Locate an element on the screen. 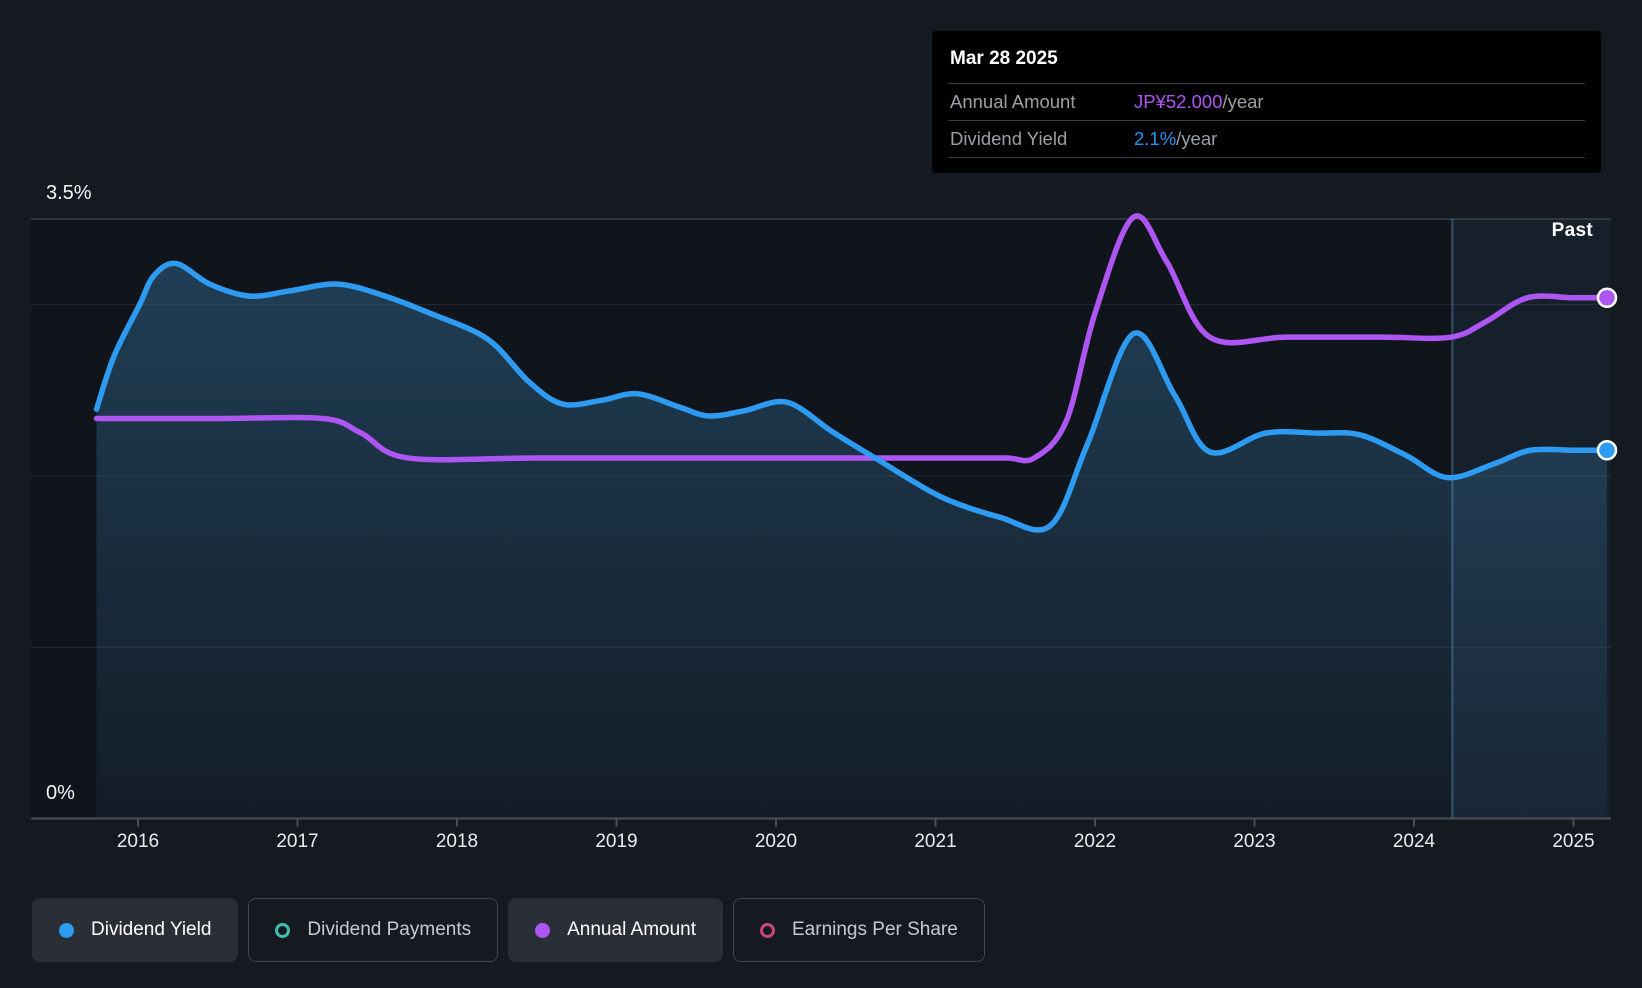  x-axis-label-2025: 2025 is located at coordinates (1573, 841).